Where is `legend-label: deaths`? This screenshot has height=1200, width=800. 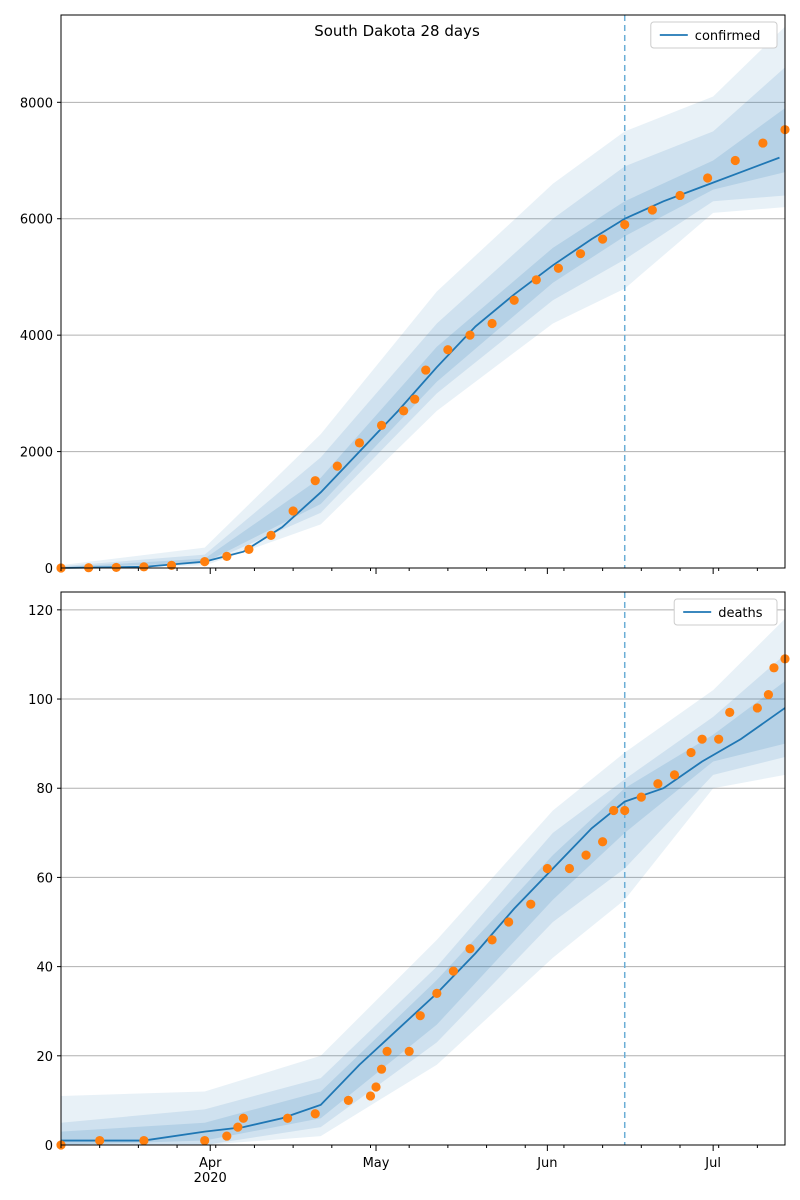
legend-label: deaths is located at coordinates (740, 613).